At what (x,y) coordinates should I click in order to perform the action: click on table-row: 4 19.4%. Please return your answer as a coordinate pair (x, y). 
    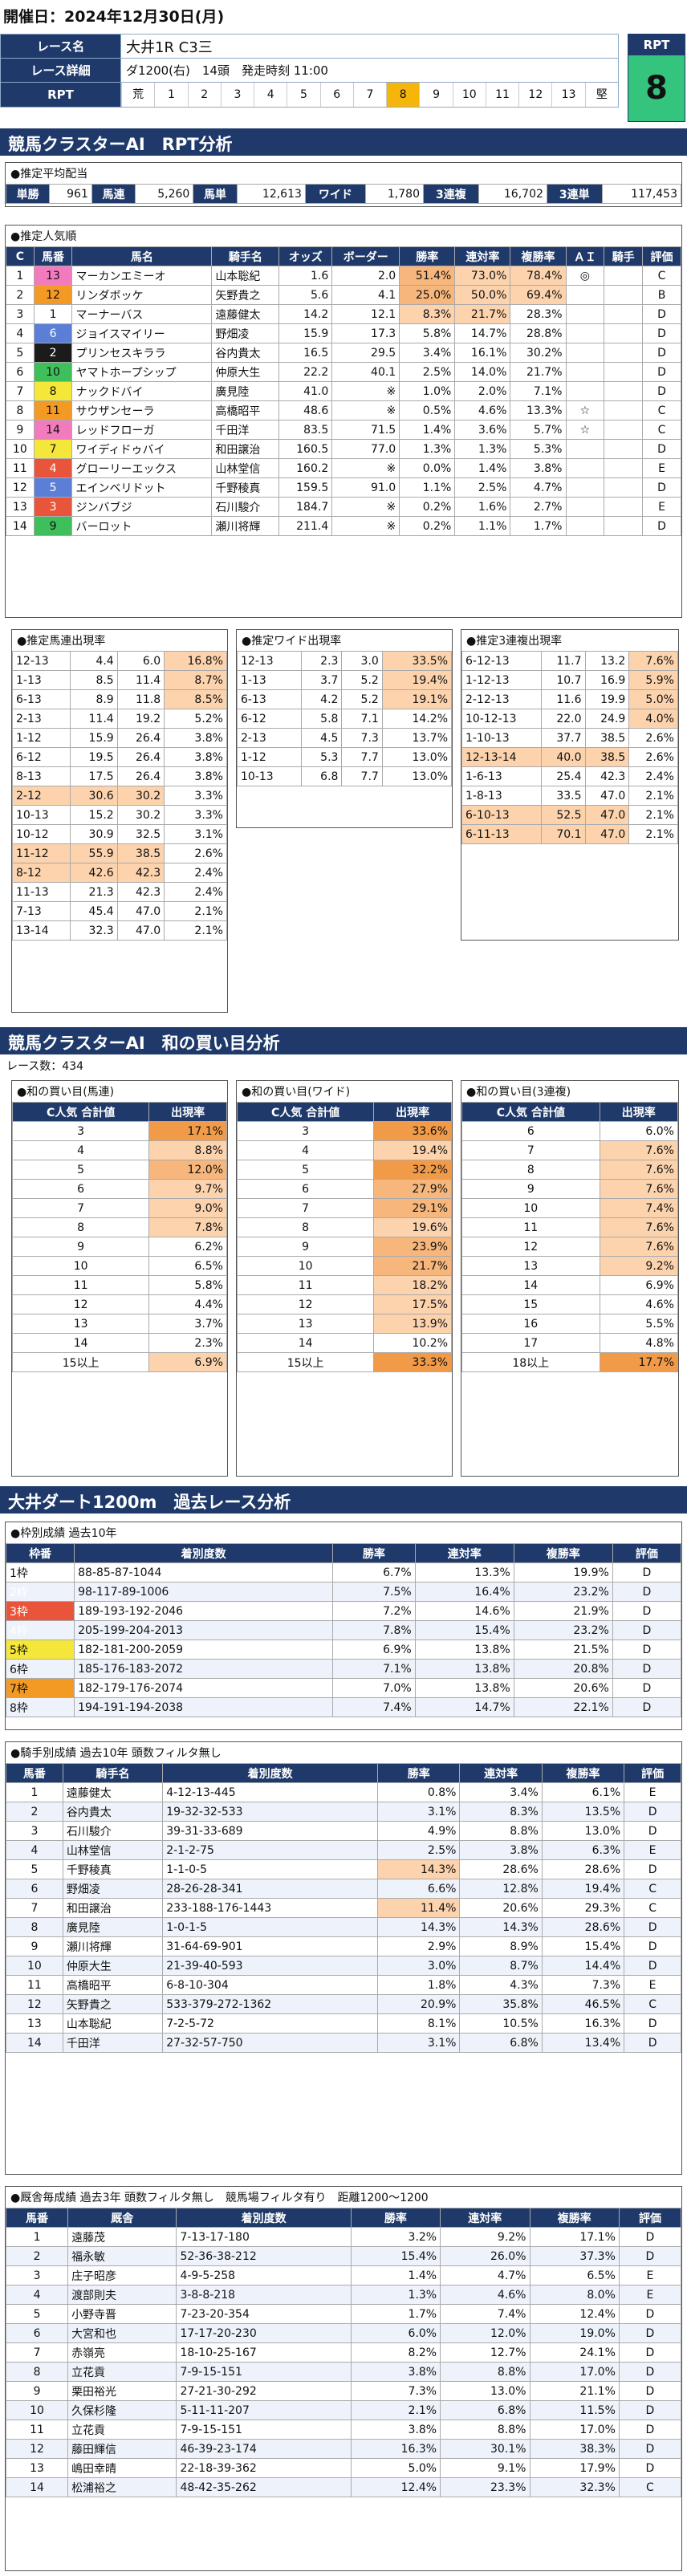
    Looking at the image, I should click on (344, 1150).